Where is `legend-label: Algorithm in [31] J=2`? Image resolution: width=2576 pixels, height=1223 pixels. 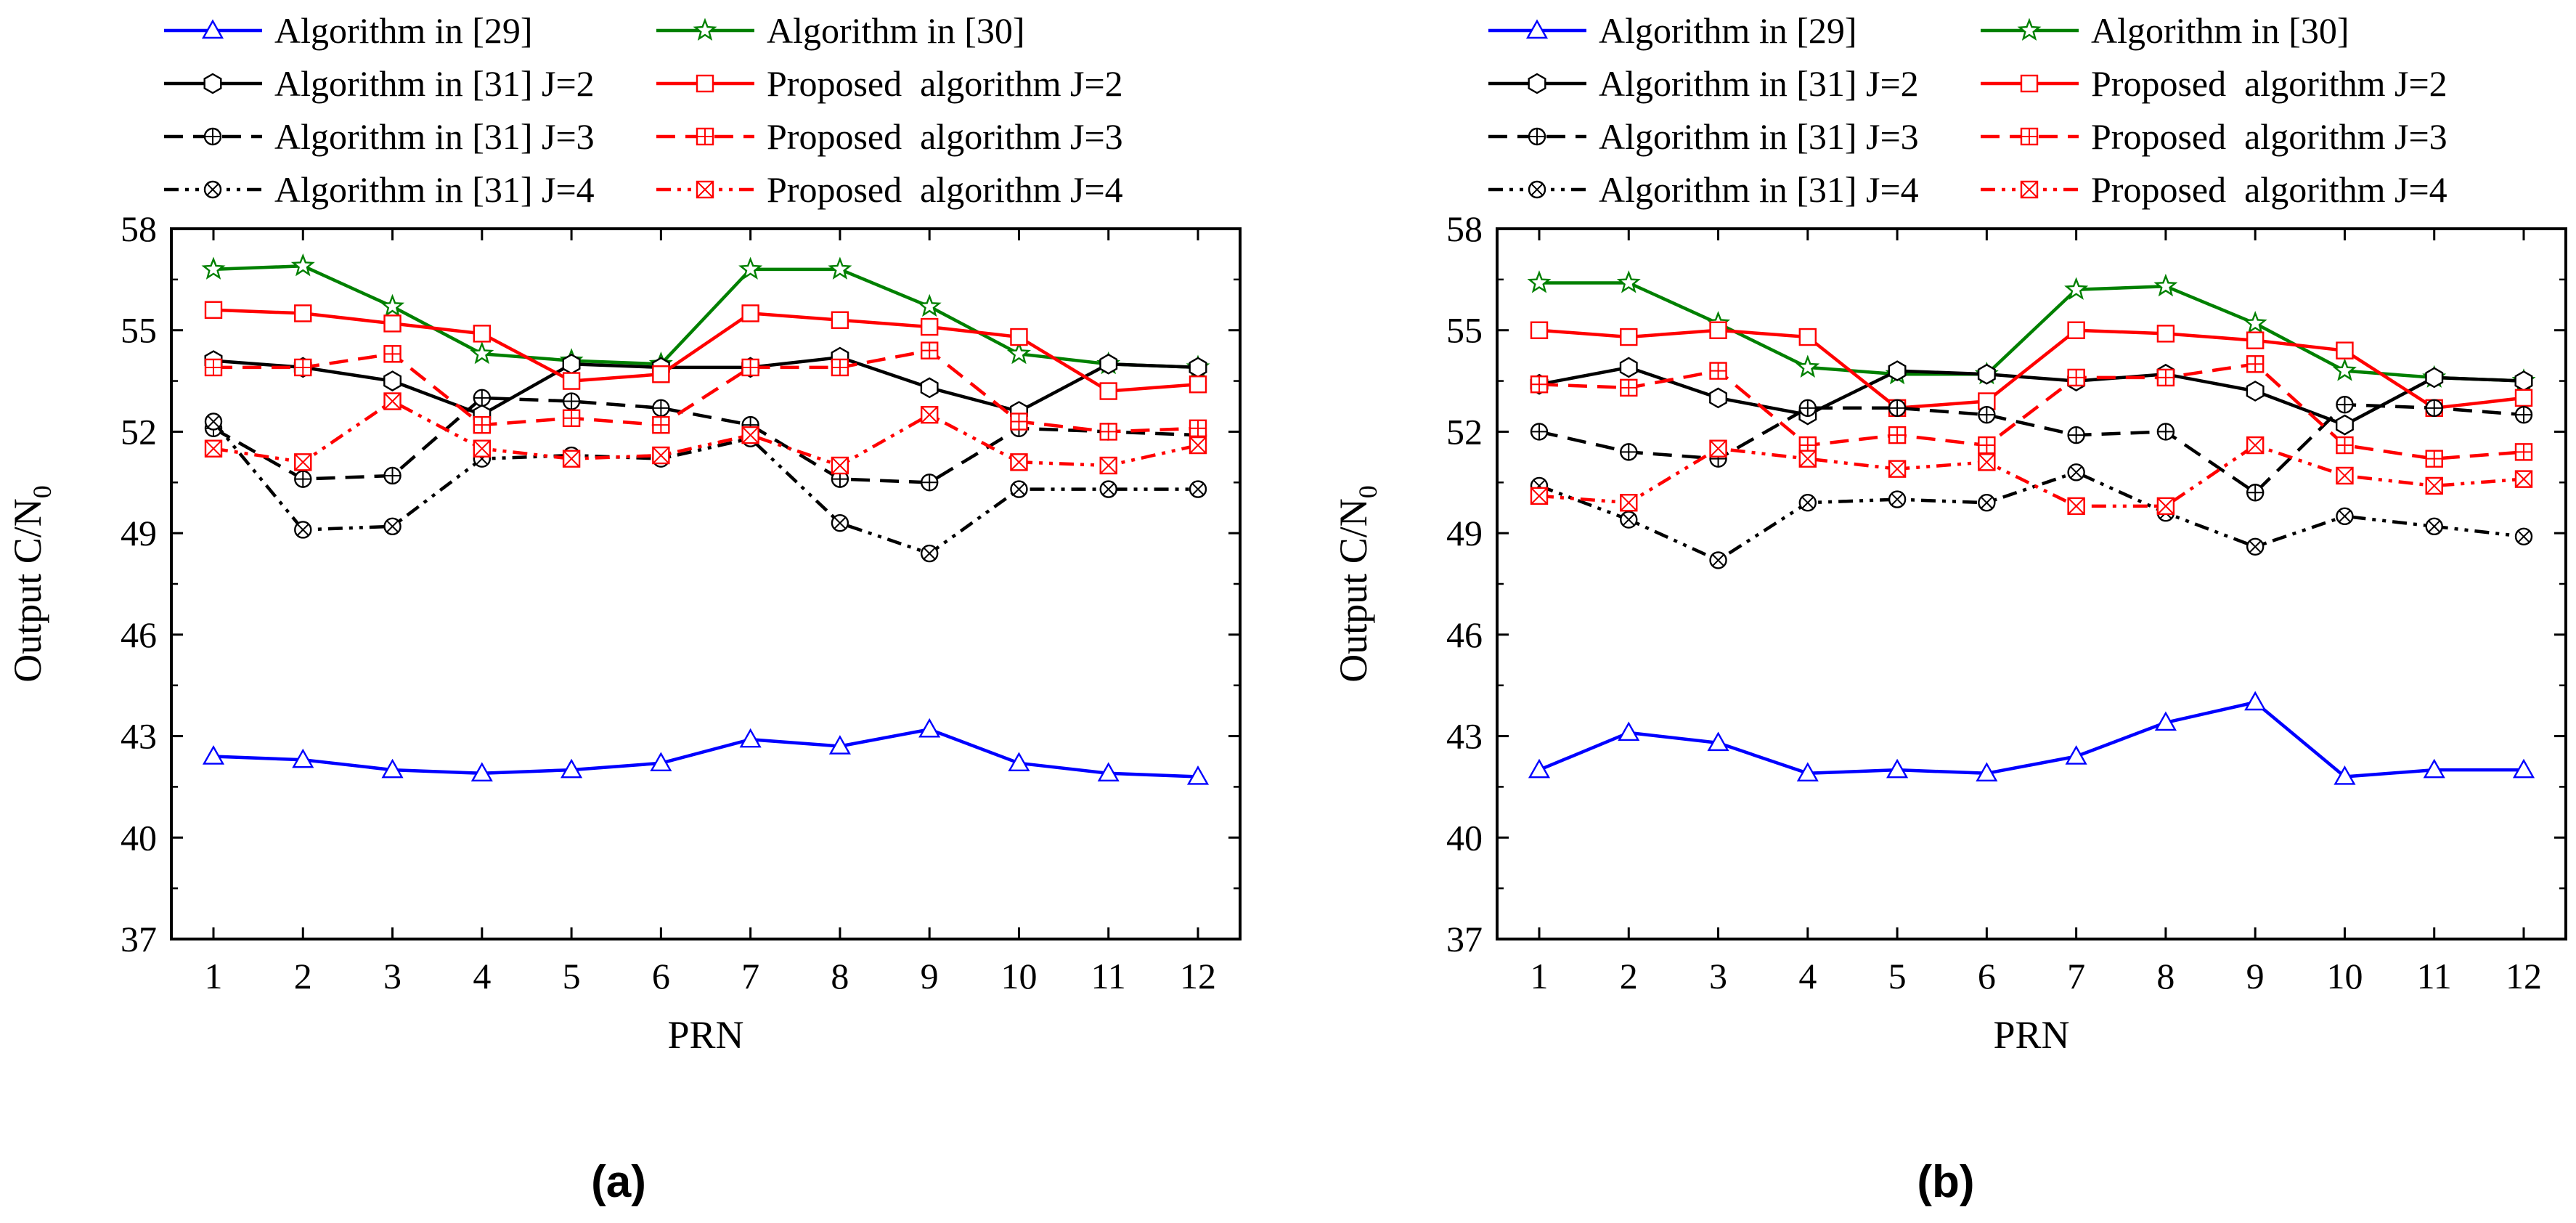
legend-label: Algorithm in [31] J=2 is located at coordinates (1759, 83).